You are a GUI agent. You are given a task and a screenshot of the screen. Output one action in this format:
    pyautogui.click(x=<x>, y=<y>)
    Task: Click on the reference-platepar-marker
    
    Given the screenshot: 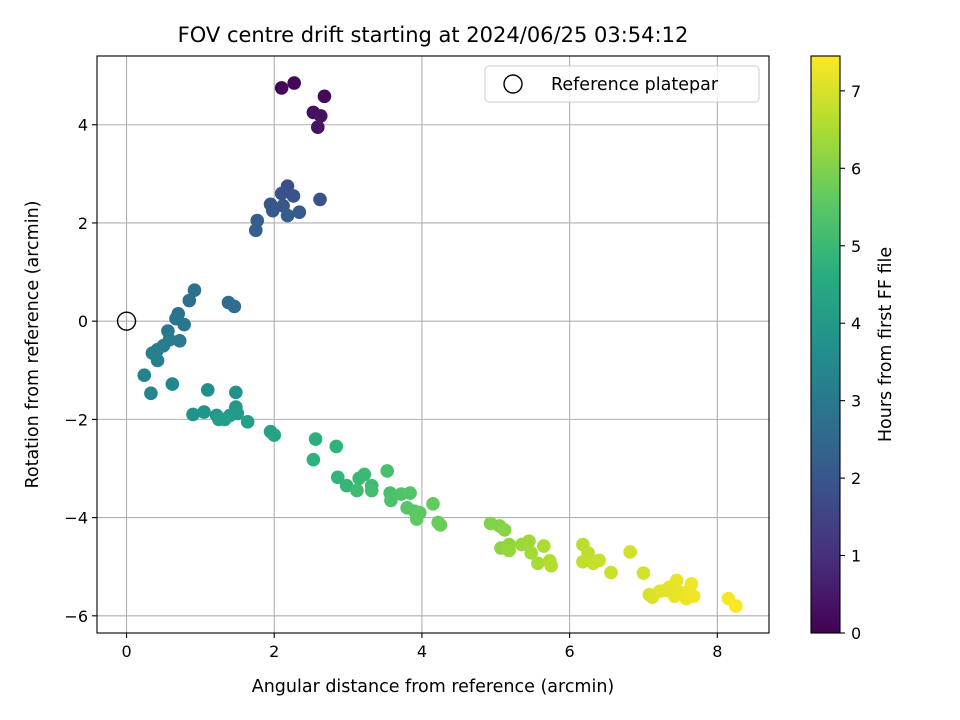 What is the action you would take?
    pyautogui.click(x=126, y=321)
    